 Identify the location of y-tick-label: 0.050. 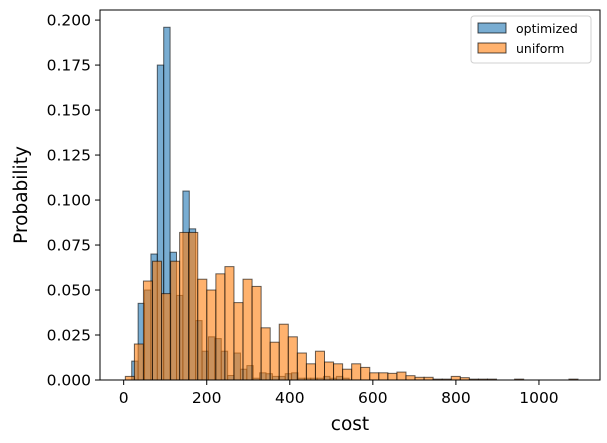
(69, 291).